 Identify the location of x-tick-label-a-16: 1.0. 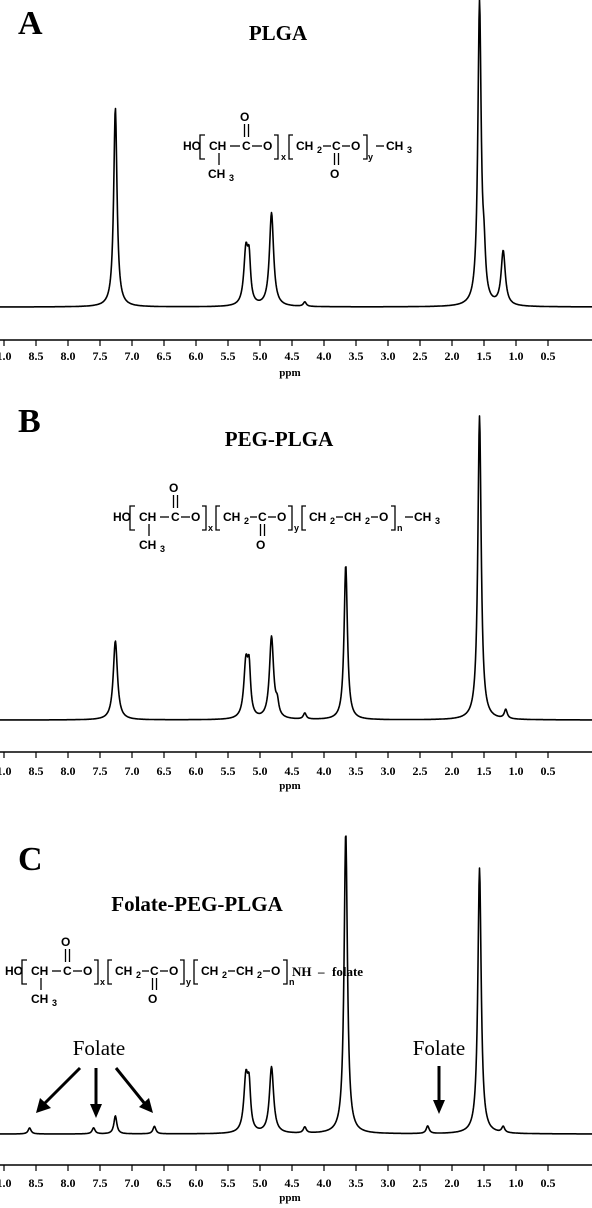
(516, 356).